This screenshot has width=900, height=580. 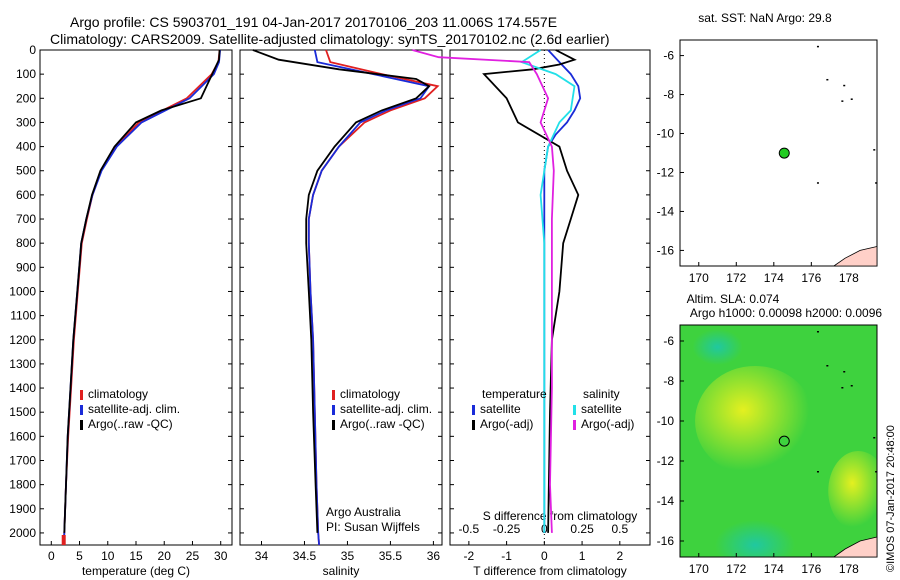 I want to click on y-tick-label: 0, so click(x=32, y=50).